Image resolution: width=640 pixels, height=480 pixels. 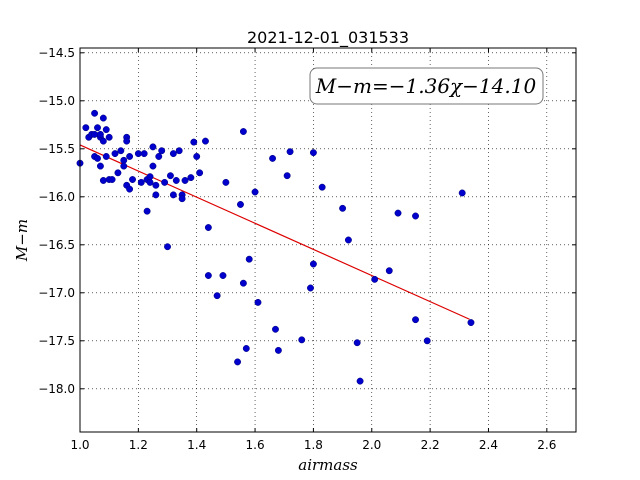 I want to click on x-tick-label: 2.0, so click(x=371, y=445).